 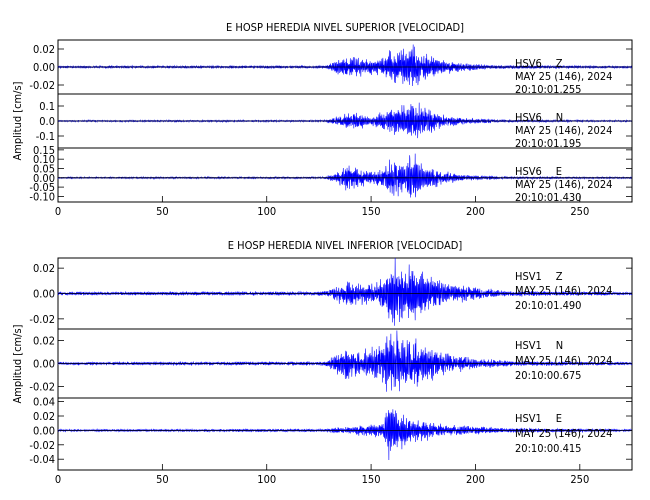 I want to click on y-tick-label: 0.05, so click(x=44, y=168).